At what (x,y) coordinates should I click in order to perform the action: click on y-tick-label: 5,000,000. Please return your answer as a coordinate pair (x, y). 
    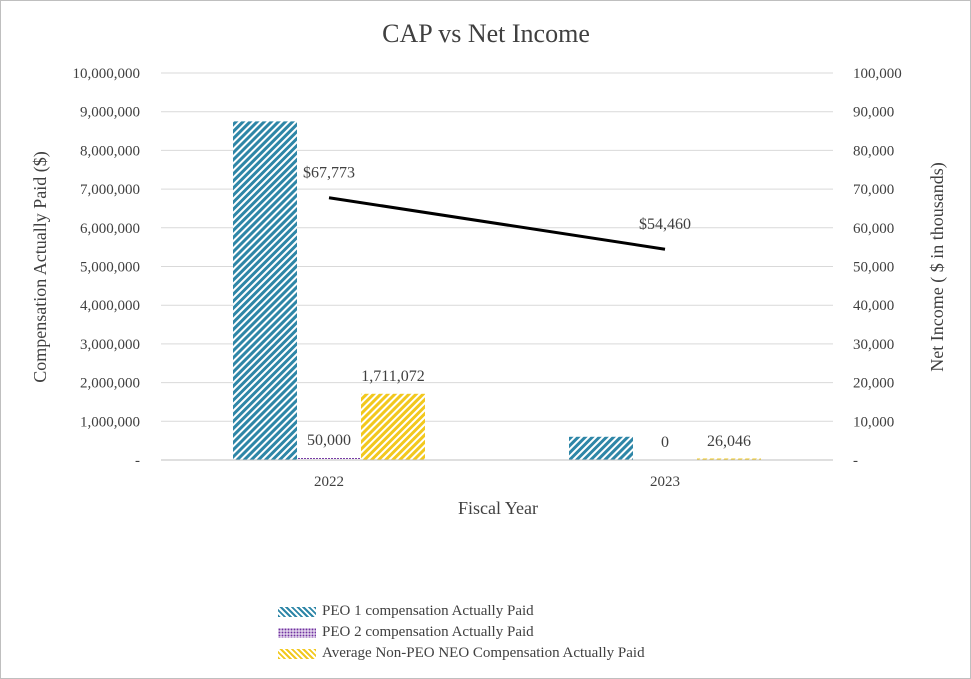
    Looking at the image, I should click on (110, 268).